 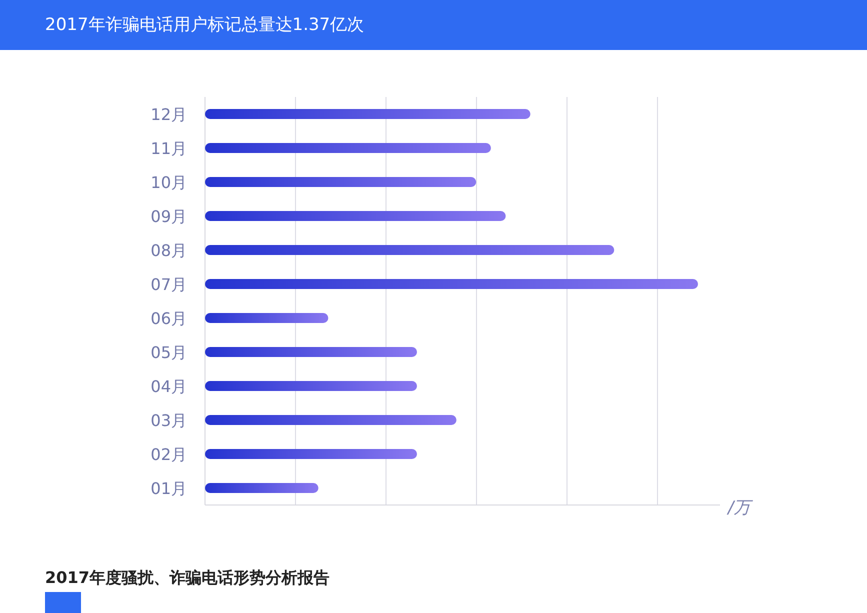 I want to click on y-tick-label: 03月, so click(x=168, y=420).